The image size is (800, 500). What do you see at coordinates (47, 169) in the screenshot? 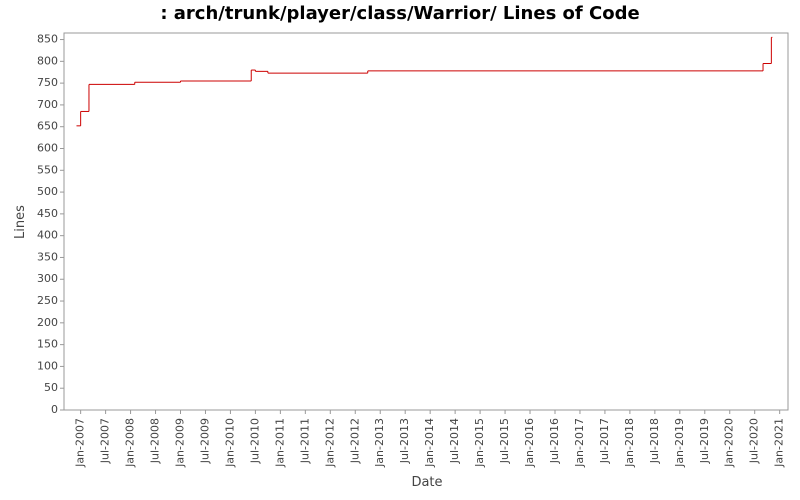
I see `y-tick-label: 550` at bounding box center [47, 169].